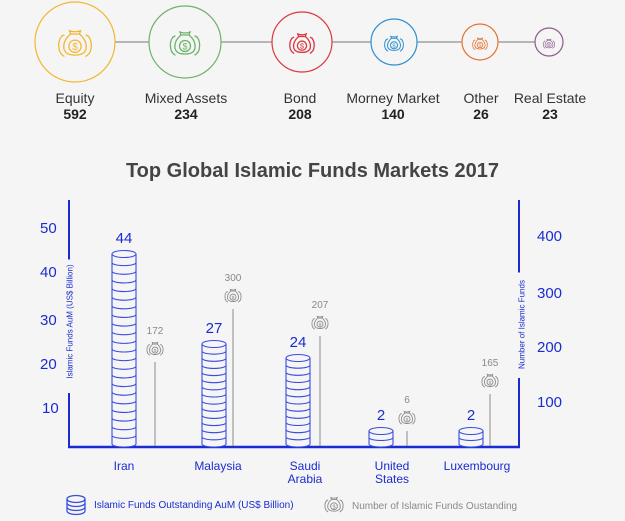 Image resolution: width=625 pixels, height=521 pixels. Describe the element at coordinates (298, 342) in the screenshot. I see `aum-value-label: 24` at that location.